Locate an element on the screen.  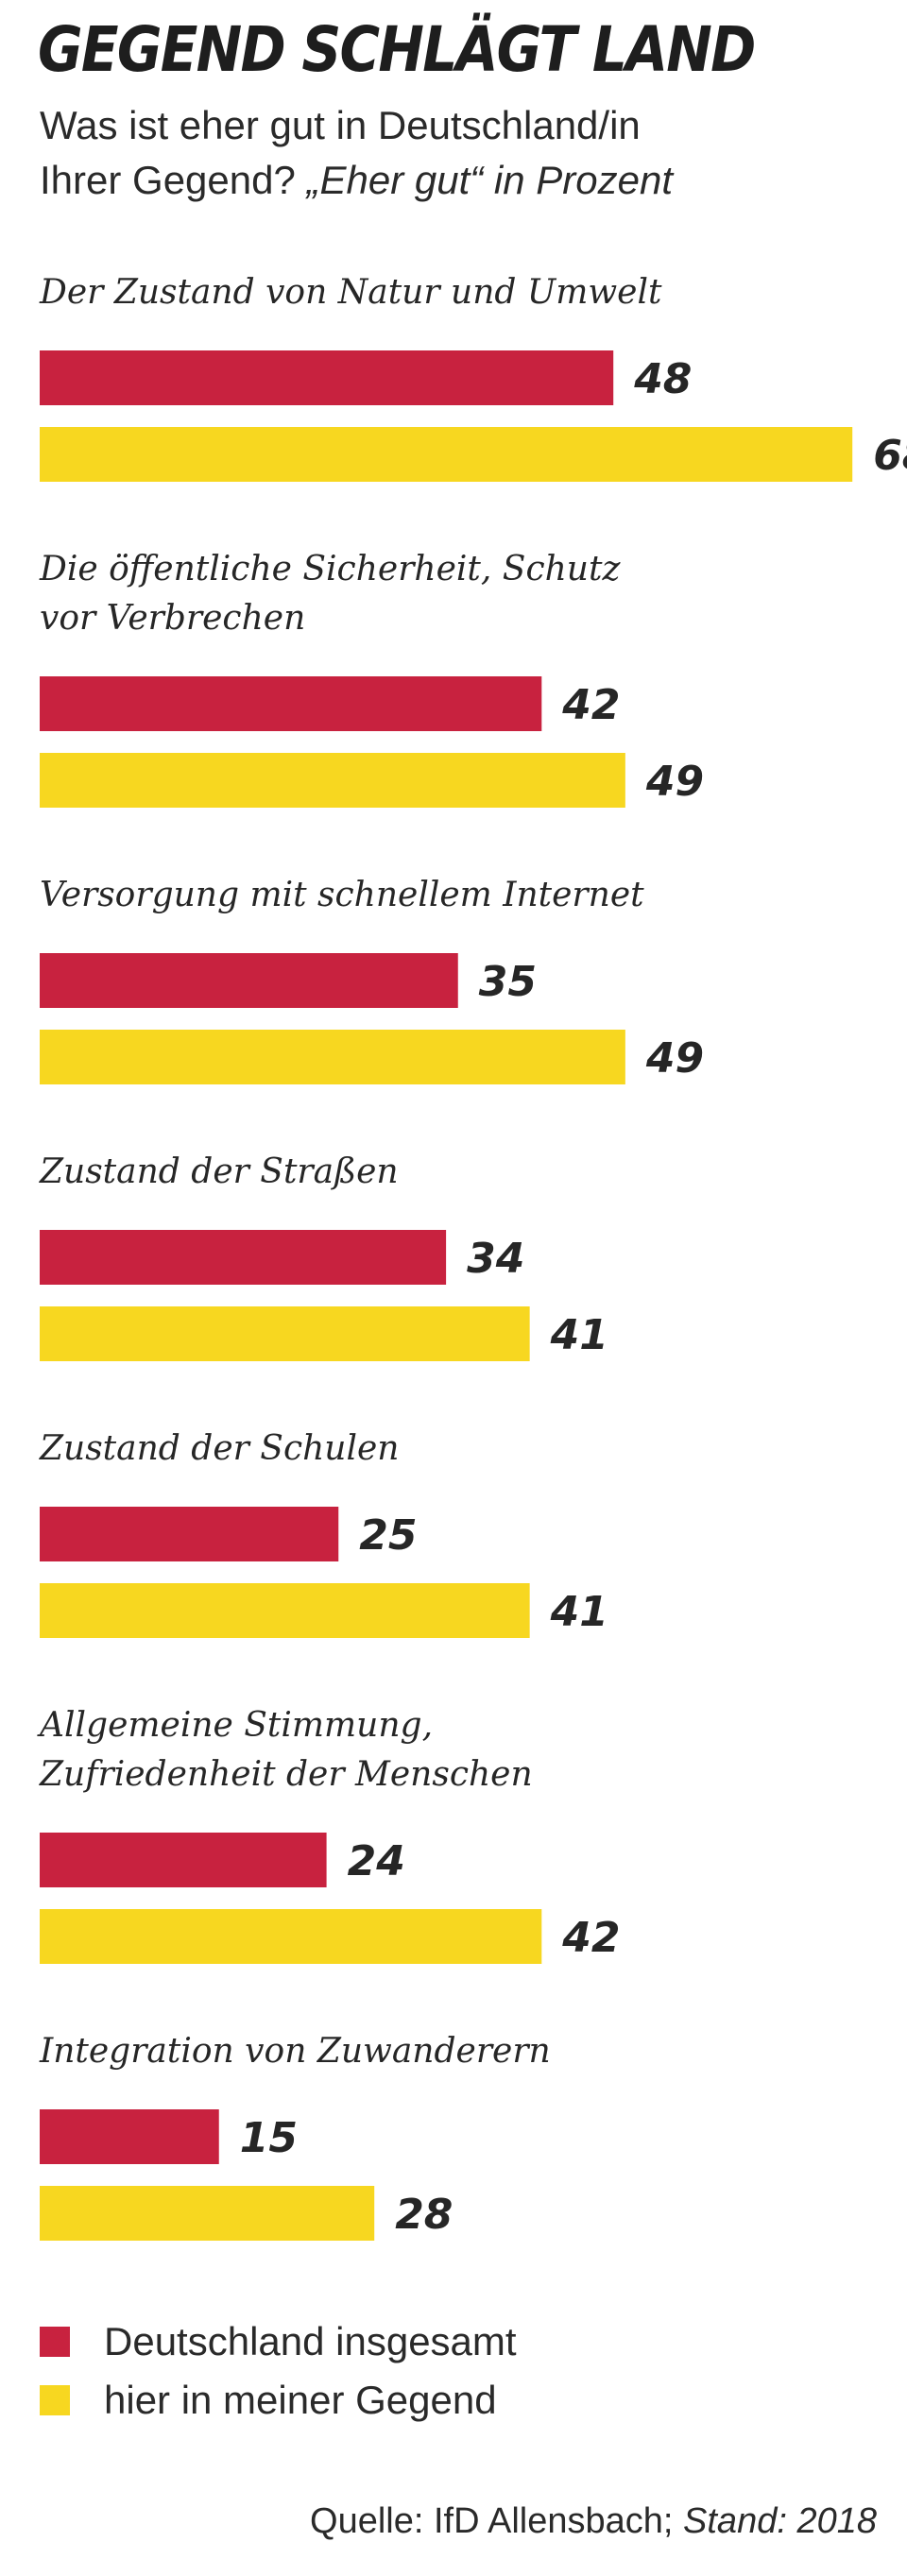
value-label-deutschland: 35 is located at coordinates (508, 982).